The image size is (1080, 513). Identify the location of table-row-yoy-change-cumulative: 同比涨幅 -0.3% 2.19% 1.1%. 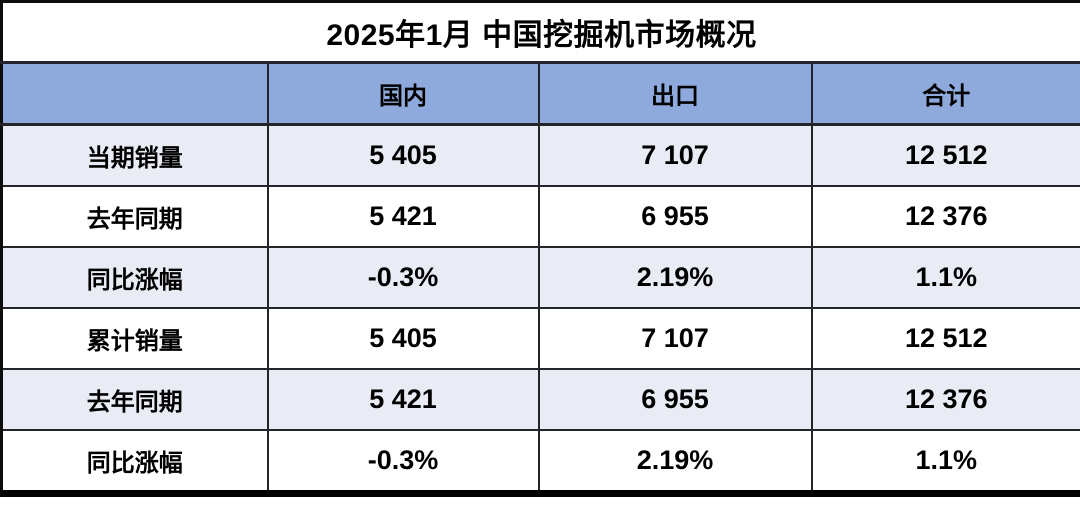
(540, 462).